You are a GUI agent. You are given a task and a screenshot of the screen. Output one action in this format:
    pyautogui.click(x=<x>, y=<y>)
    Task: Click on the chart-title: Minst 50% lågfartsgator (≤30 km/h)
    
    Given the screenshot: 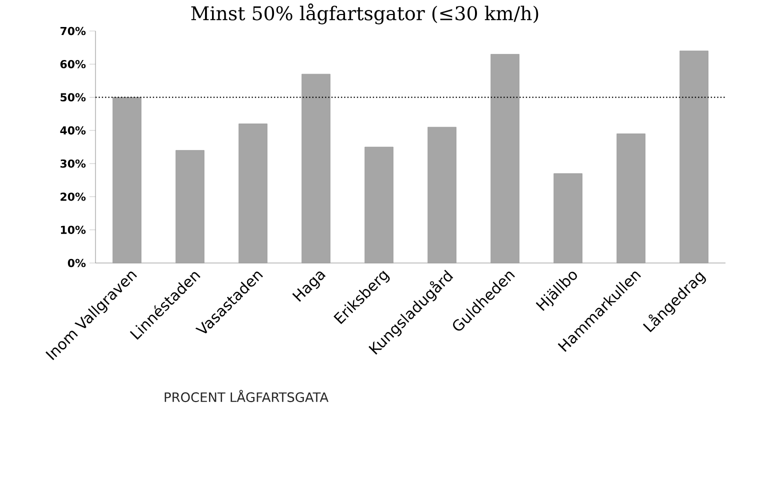 What is the action you would take?
    pyautogui.click(x=364, y=14)
    